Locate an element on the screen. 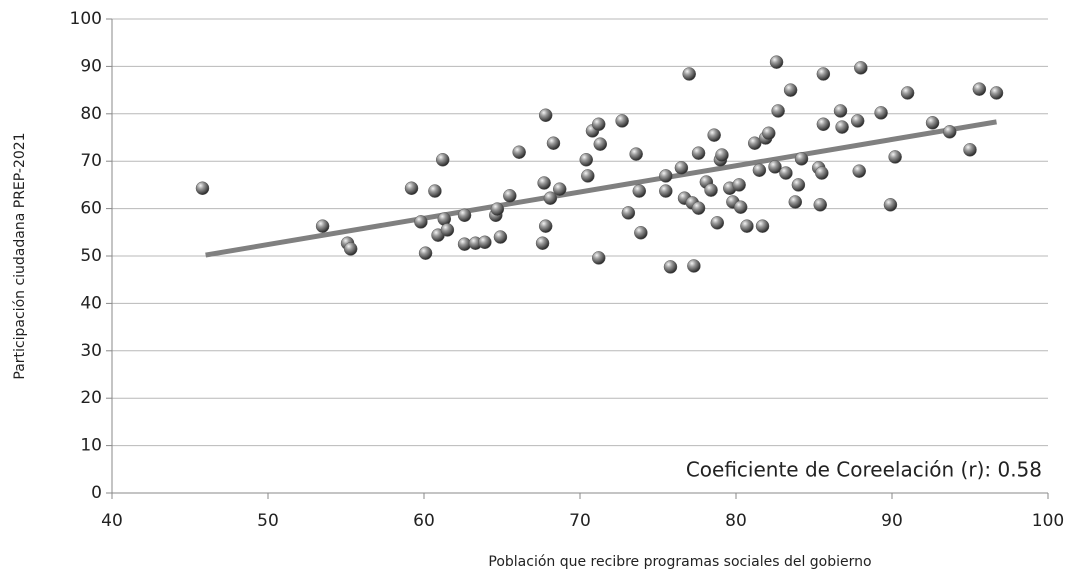 The width and height of the screenshot is (1072, 573). x-tick-label: 70 is located at coordinates (580, 521).